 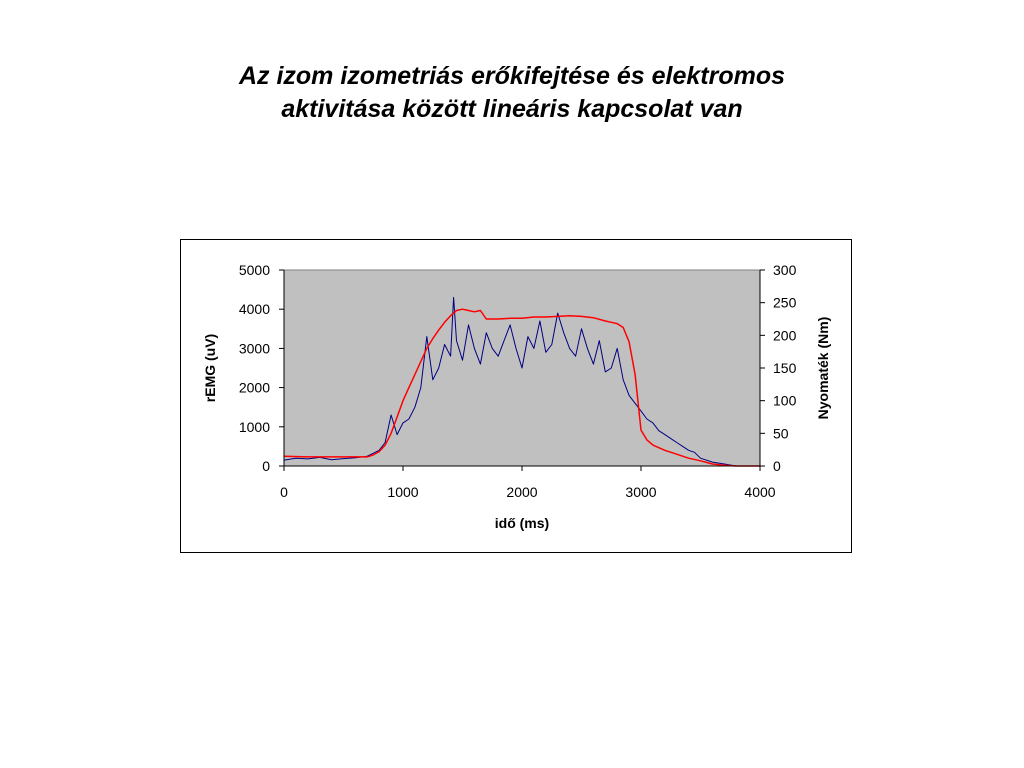 What do you see at coordinates (785, 368) in the screenshot?
I see `y2-tick-label: 150` at bounding box center [785, 368].